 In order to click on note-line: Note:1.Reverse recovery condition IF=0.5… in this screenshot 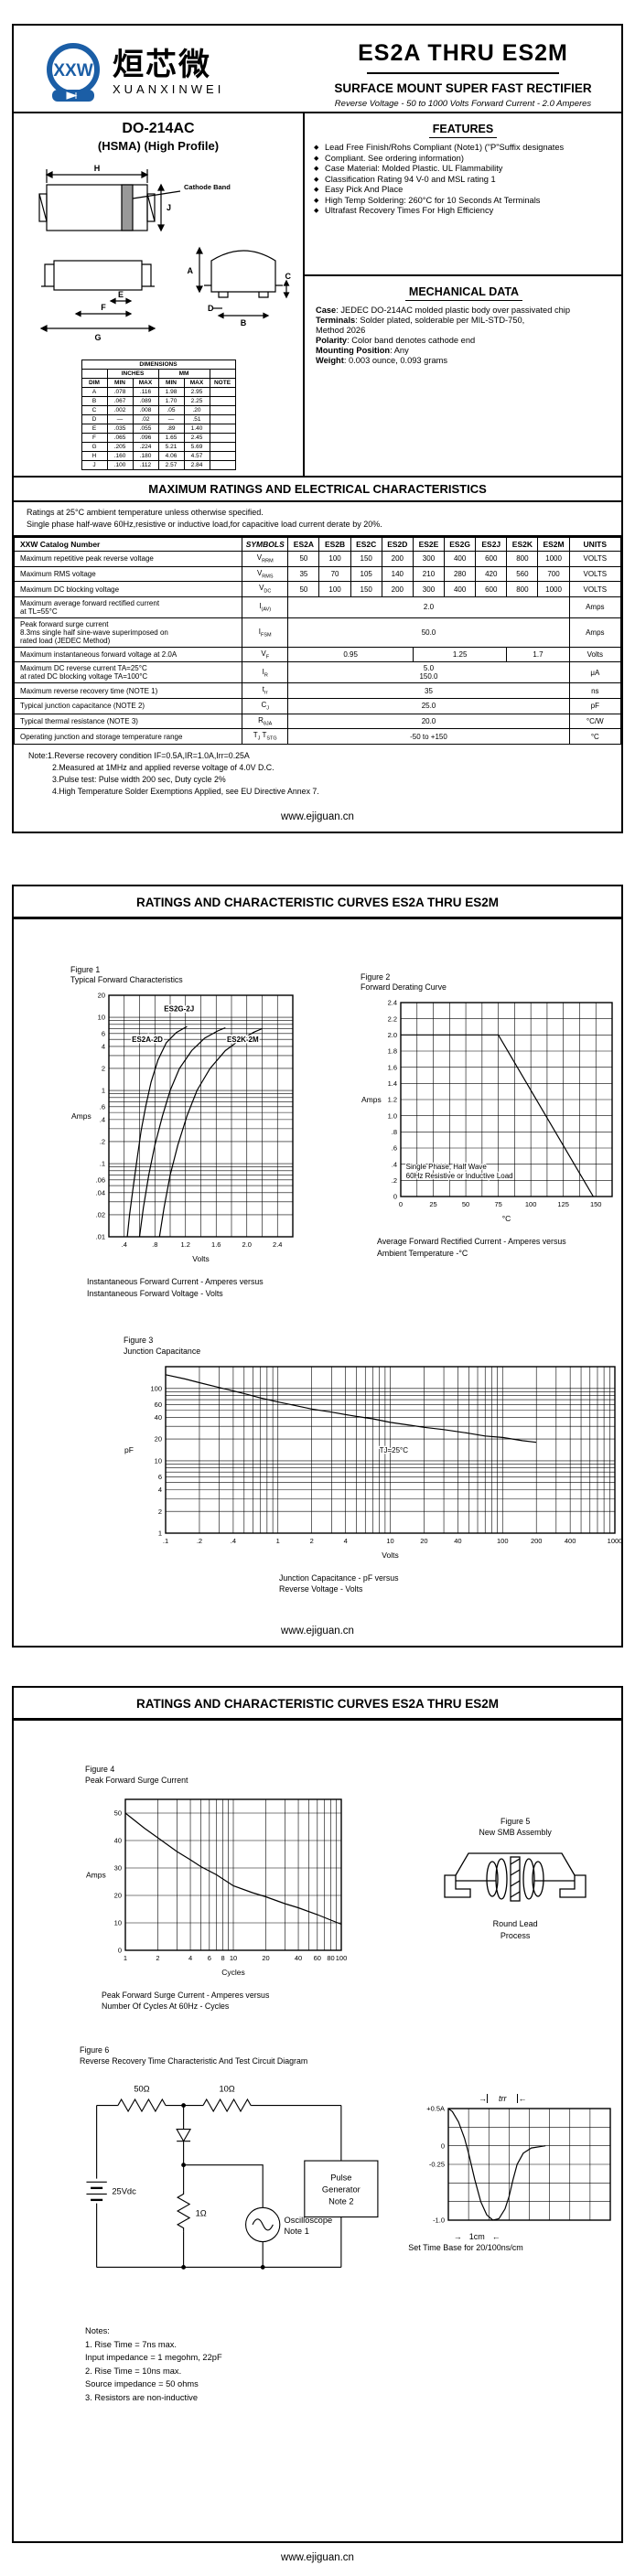, I will do `click(139, 755)`.